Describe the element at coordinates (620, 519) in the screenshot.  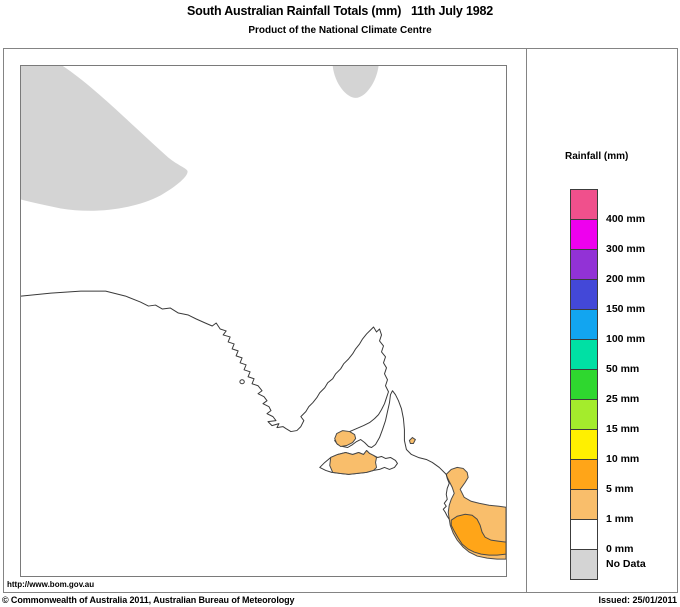
I see `legend-label-1-mm: 1 mm` at that location.